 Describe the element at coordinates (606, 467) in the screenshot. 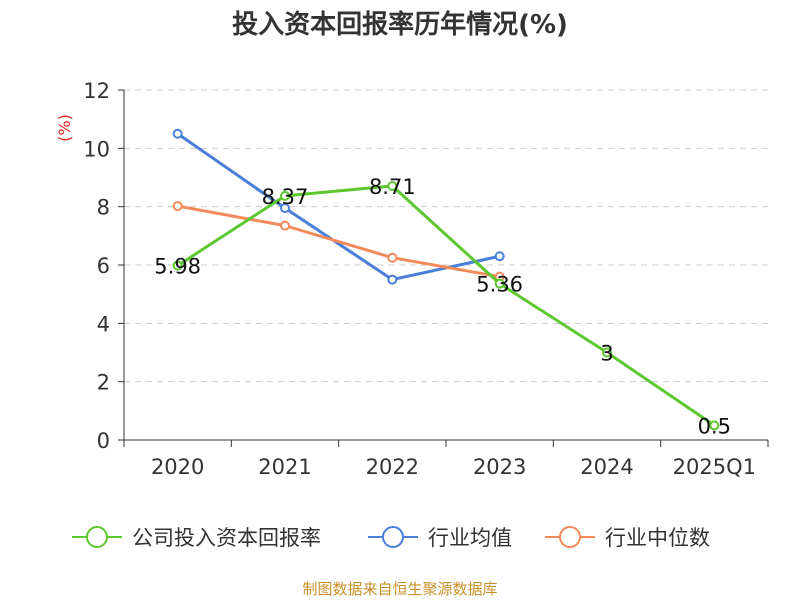

I see `x-tick-label: 2024` at that location.